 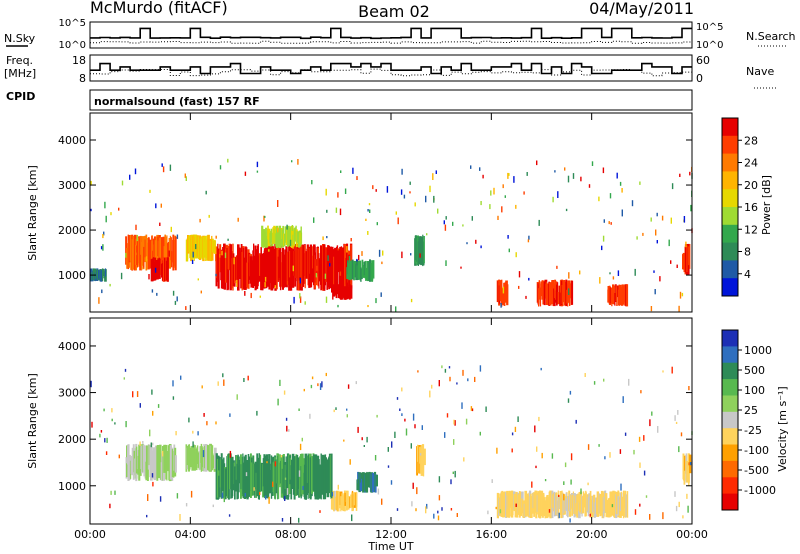 What do you see at coordinates (177, 101) in the screenshot?
I see `cpid-text: normalsound (fast) 157 RF` at bounding box center [177, 101].